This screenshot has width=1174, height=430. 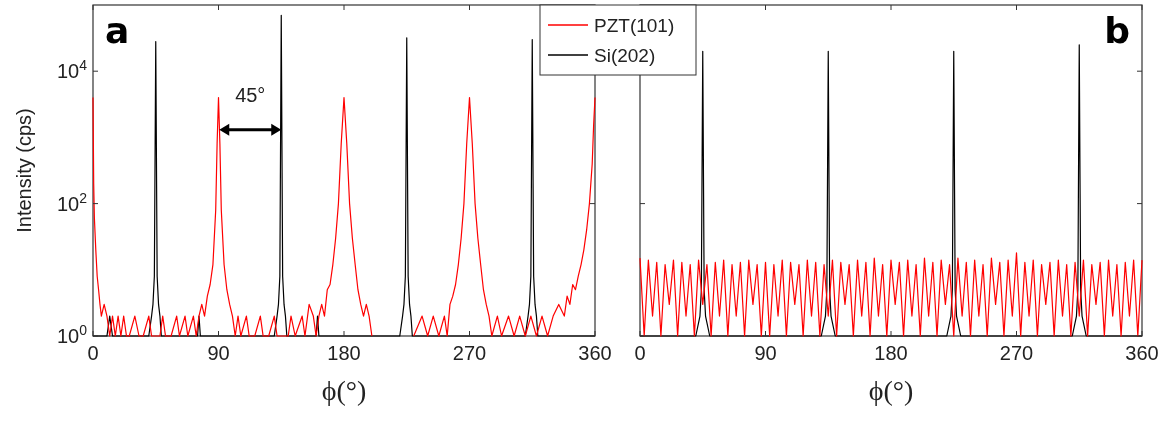 What do you see at coordinates (72, 70) in the screenshot?
I see `y-tick-label: 10$^{4}$` at bounding box center [72, 70].